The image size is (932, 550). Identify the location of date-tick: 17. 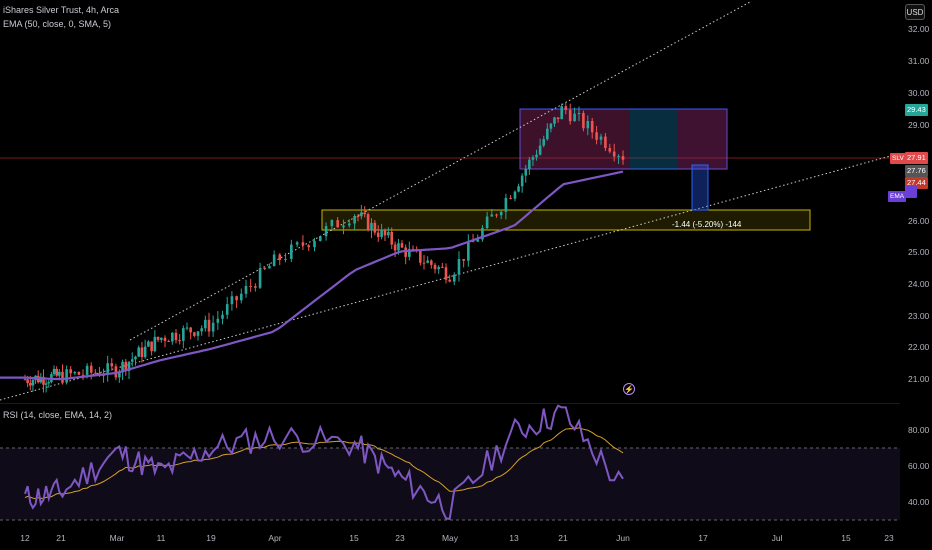
(703, 538).